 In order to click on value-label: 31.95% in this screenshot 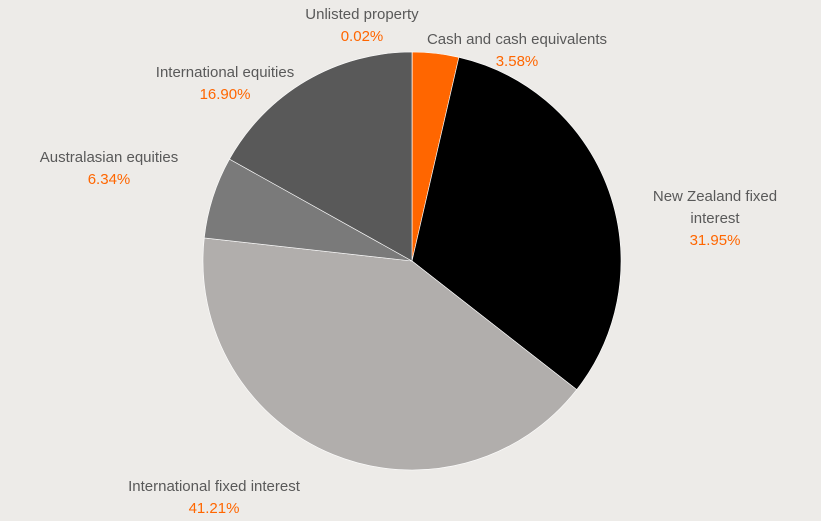, I will do `click(715, 240)`.